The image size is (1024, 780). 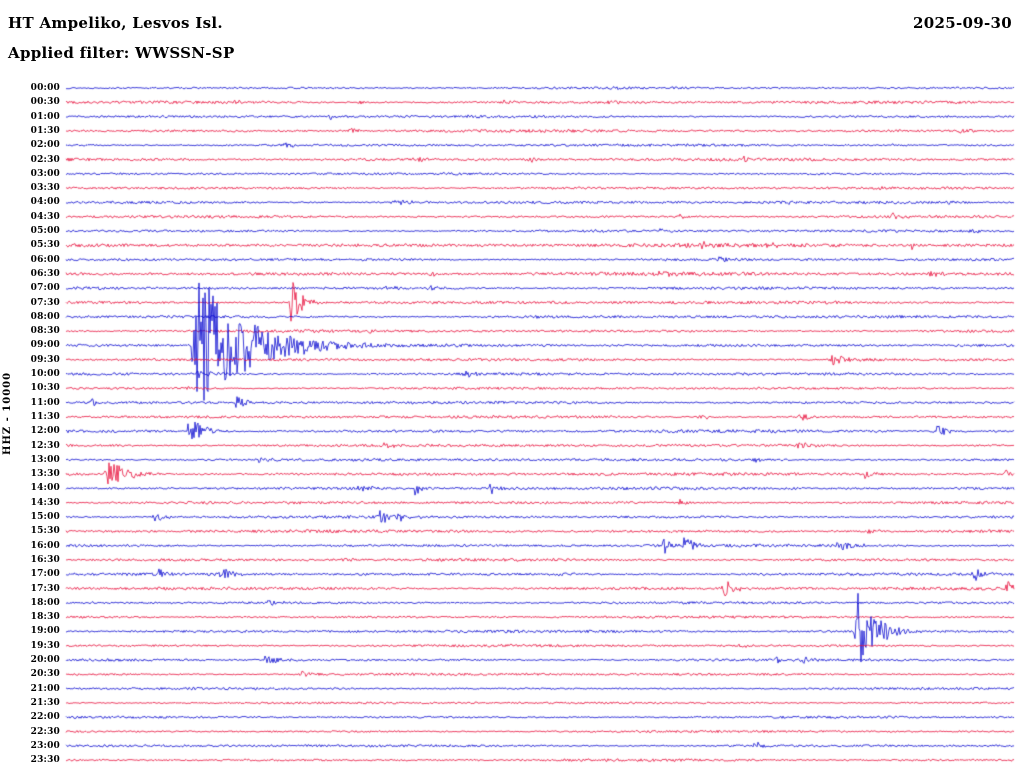 I want to click on time-label: 03:00, so click(x=45, y=173).